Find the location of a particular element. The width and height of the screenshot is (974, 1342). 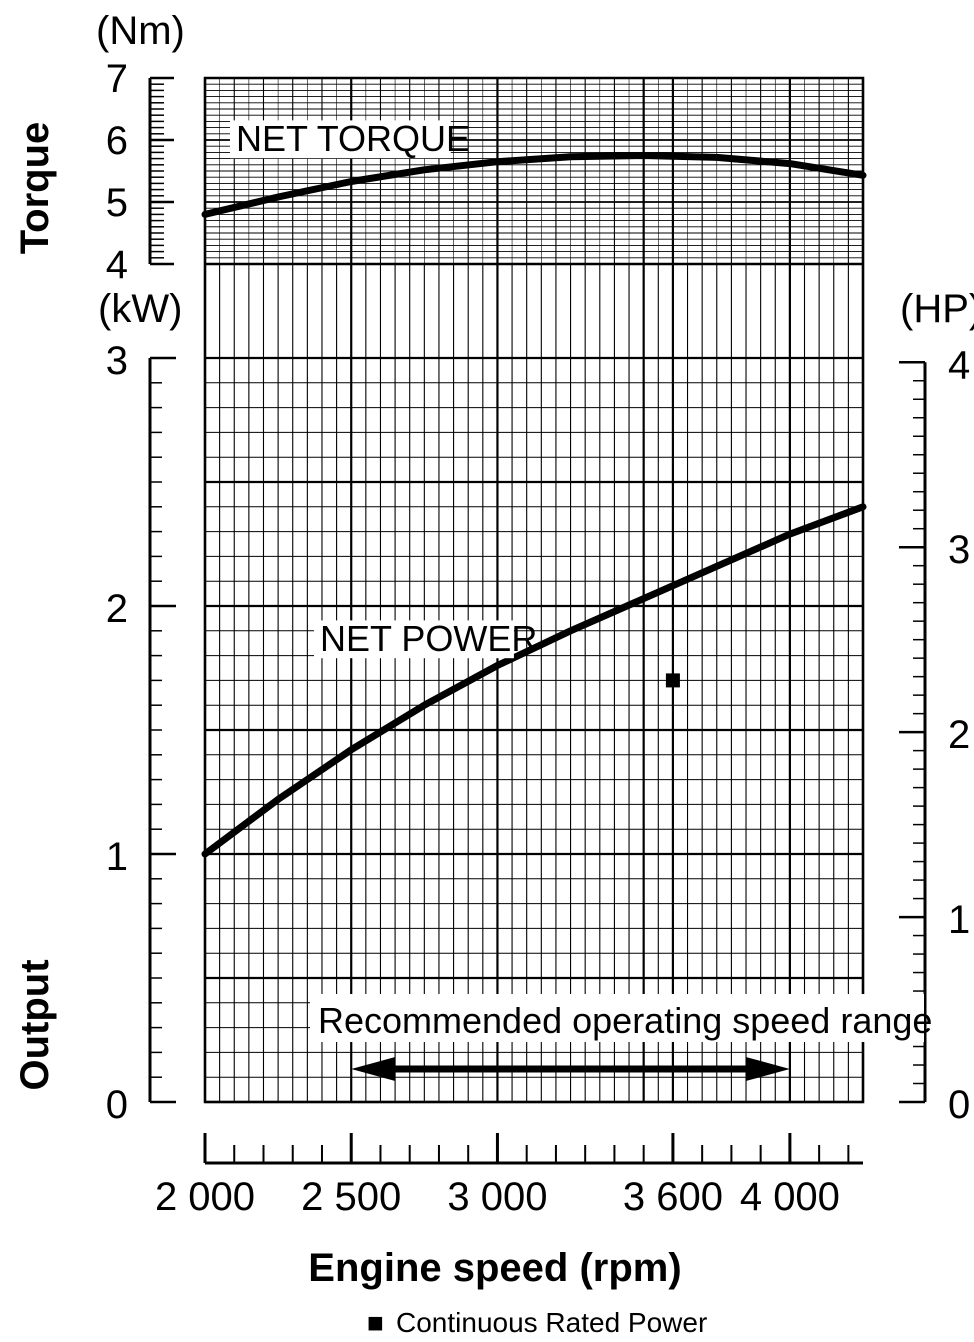

net-power-label: NET POWER is located at coordinates (428, 638).